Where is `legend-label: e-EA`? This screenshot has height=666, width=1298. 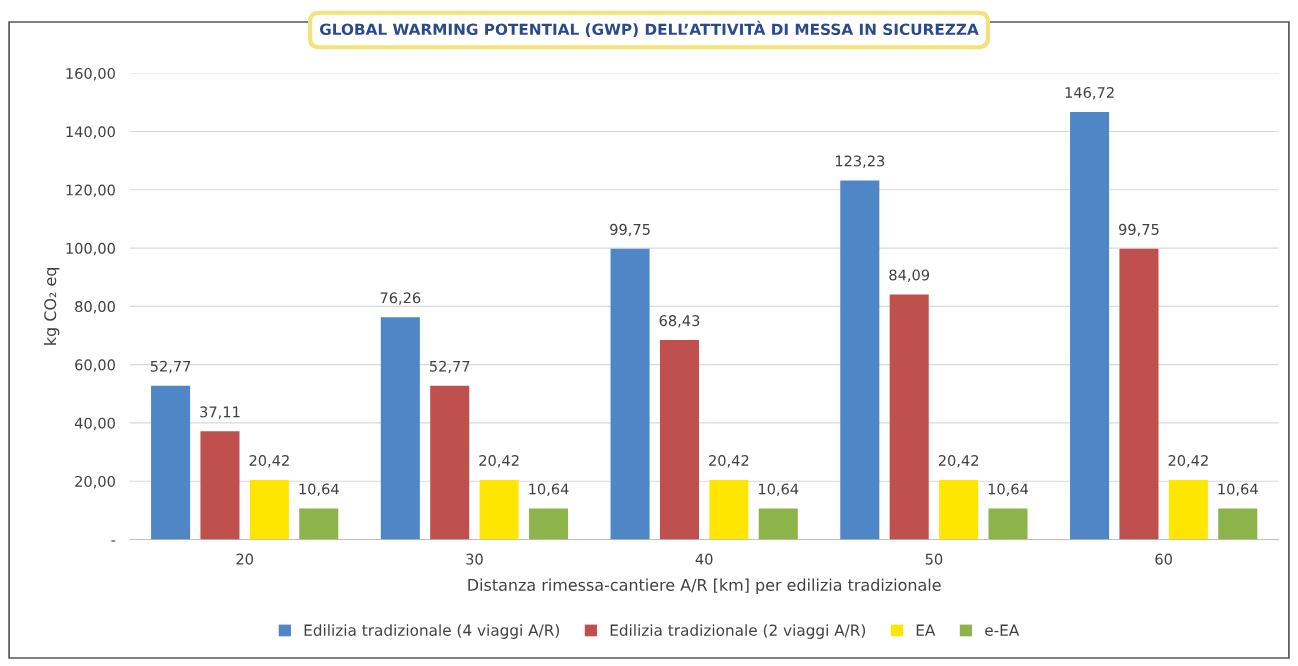
legend-label: e-EA is located at coordinates (1002, 630).